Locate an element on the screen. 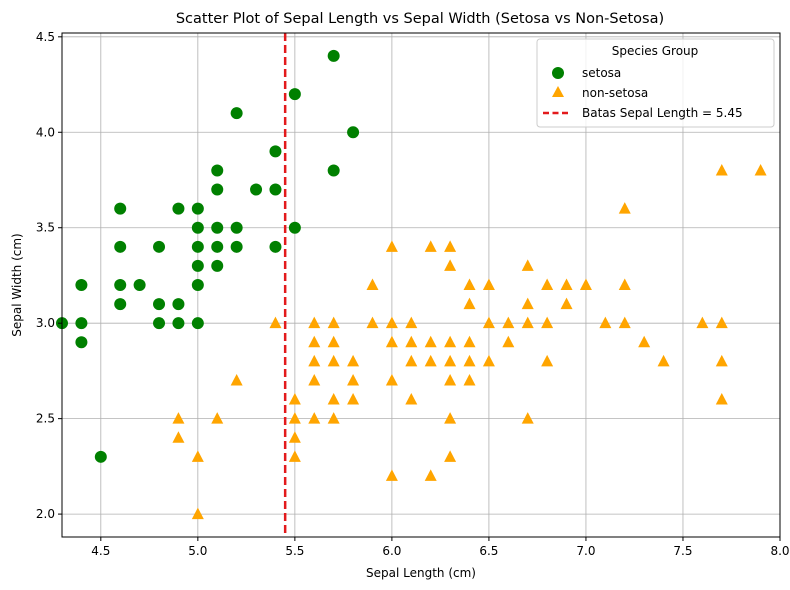 This screenshot has width=790, height=590. legend-box is located at coordinates (655, 83).